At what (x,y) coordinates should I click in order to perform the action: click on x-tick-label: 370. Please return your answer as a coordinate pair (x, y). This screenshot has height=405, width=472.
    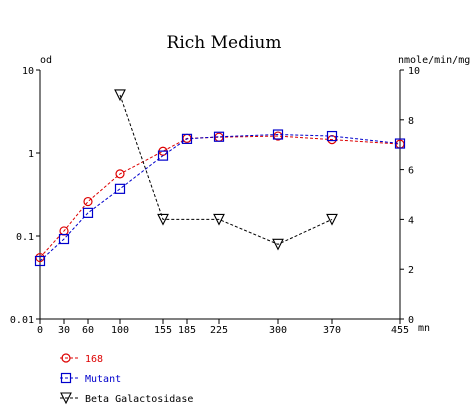
    Looking at the image, I should click on (332, 330).